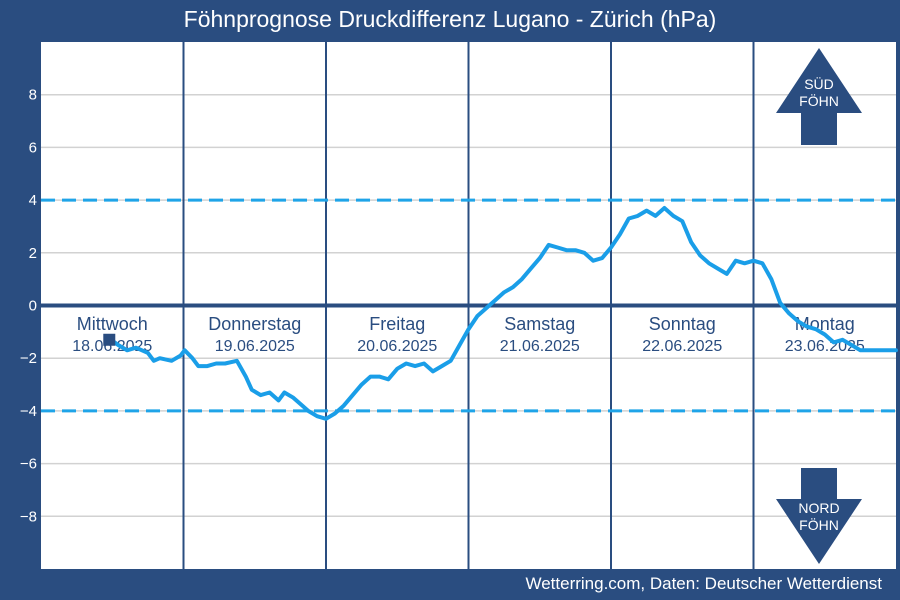 The width and height of the screenshot is (900, 600). Describe the element at coordinates (28, 358) in the screenshot. I see `y-tick-label: −2` at that location.